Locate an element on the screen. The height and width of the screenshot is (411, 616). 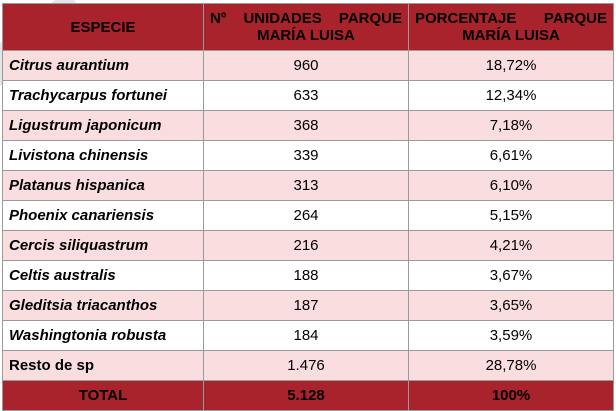
table-row: Citrus aurantium 960 18,72% is located at coordinates (308, 65).